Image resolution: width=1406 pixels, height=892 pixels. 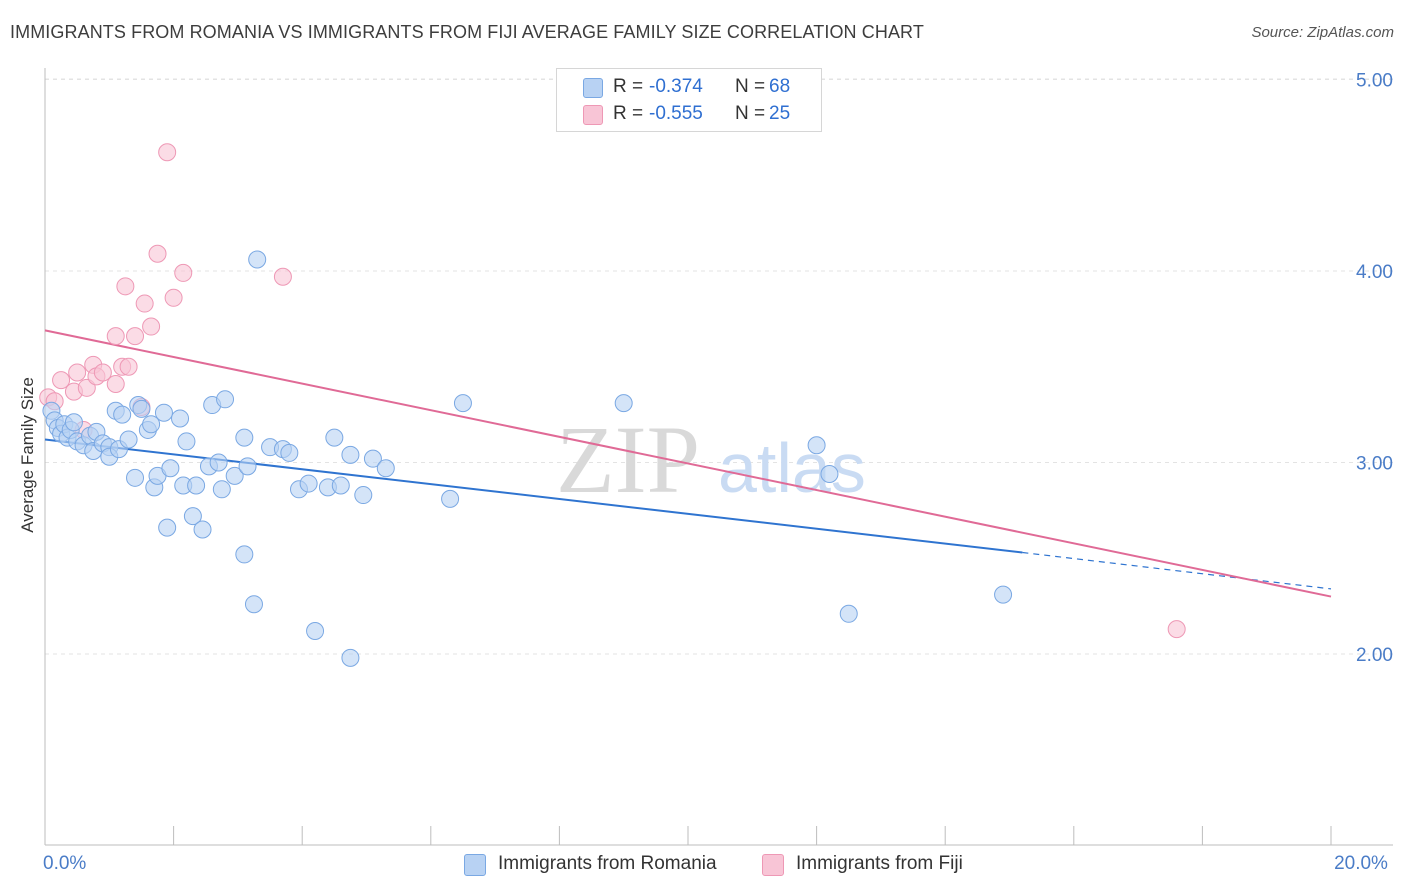 What do you see at coordinates (475, 865) in the screenshot?
I see `series-swatch-romania` at bounding box center [475, 865].